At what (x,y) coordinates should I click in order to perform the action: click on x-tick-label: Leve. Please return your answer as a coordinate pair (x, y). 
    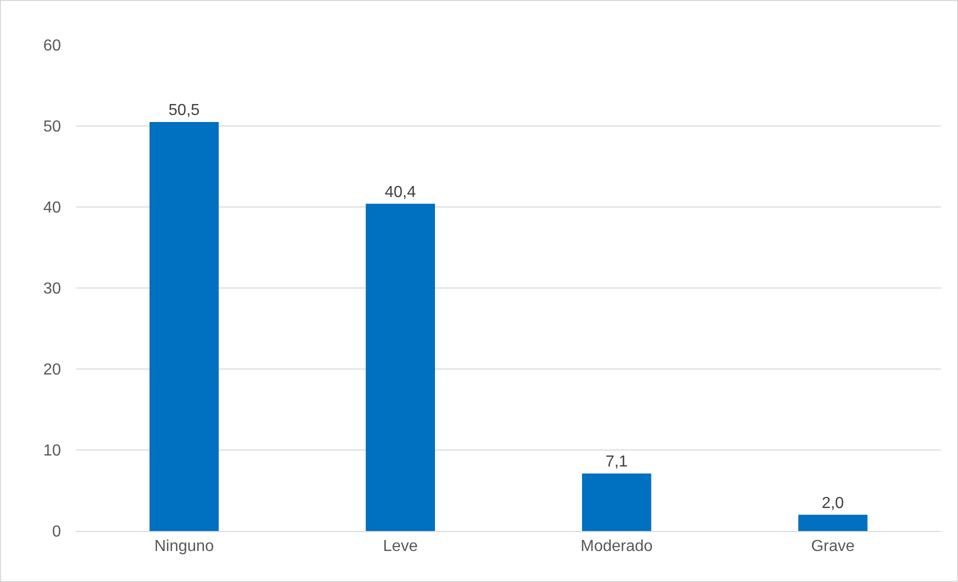
    Looking at the image, I should click on (400, 547).